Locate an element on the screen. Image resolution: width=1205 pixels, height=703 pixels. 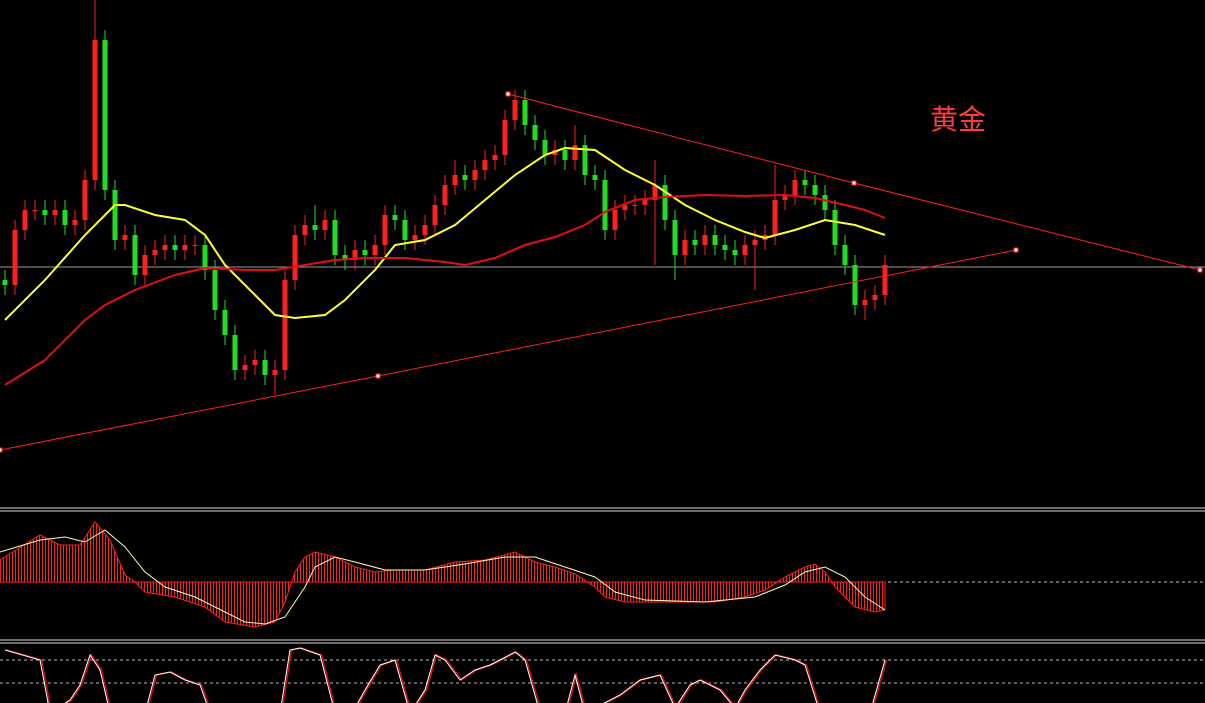
signal-line is located at coordinates (443, 577).